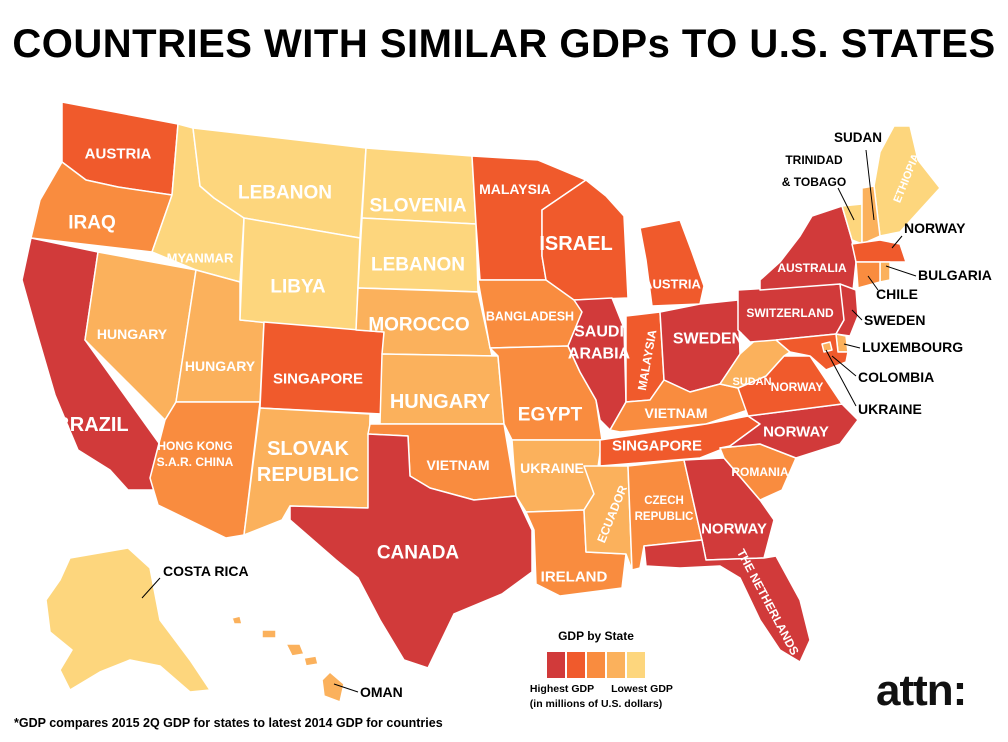  What do you see at coordinates (205, 470) in the screenshot?
I see `state-arizona` at bounding box center [205, 470].